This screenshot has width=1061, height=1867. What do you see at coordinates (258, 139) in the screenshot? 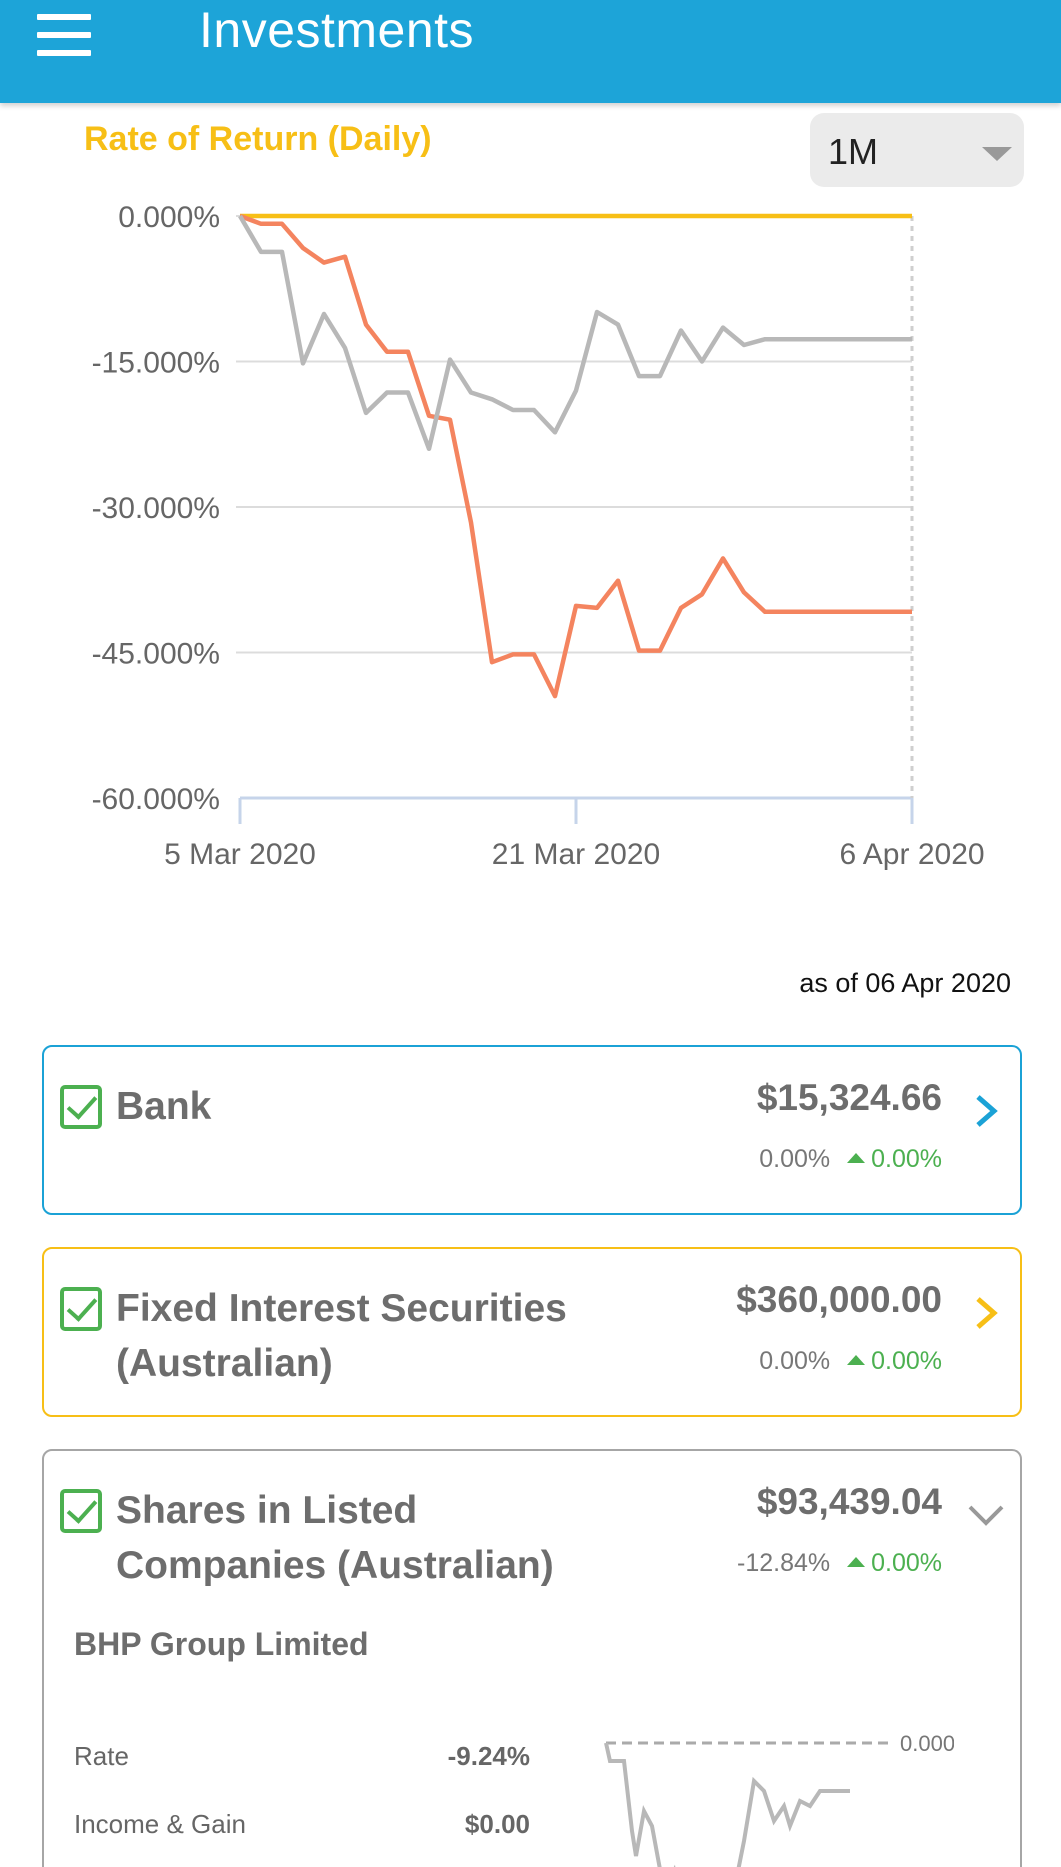
I see `chart-title: Rate of Return (Daily)` at bounding box center [258, 139].